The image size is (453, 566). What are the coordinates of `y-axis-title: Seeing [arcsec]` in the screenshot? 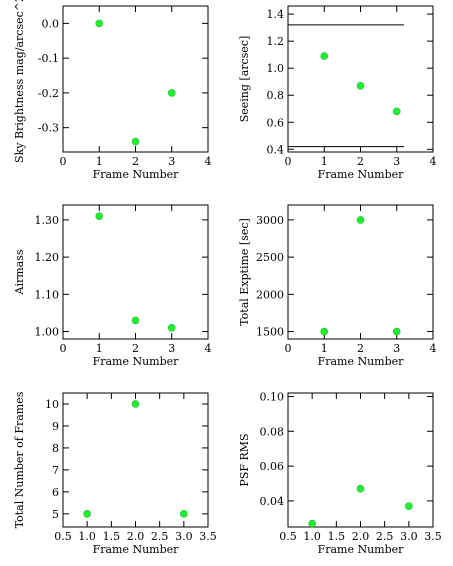 It's located at (244, 79).